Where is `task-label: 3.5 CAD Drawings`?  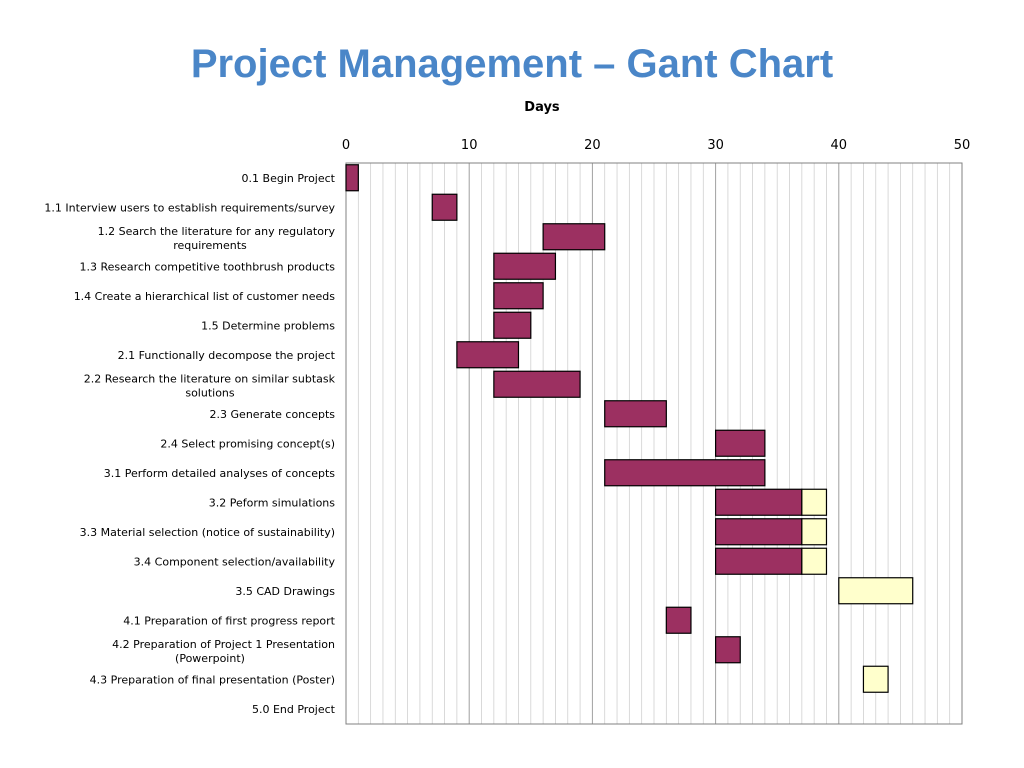
task-label: 3.5 CAD Drawings is located at coordinates (285, 591).